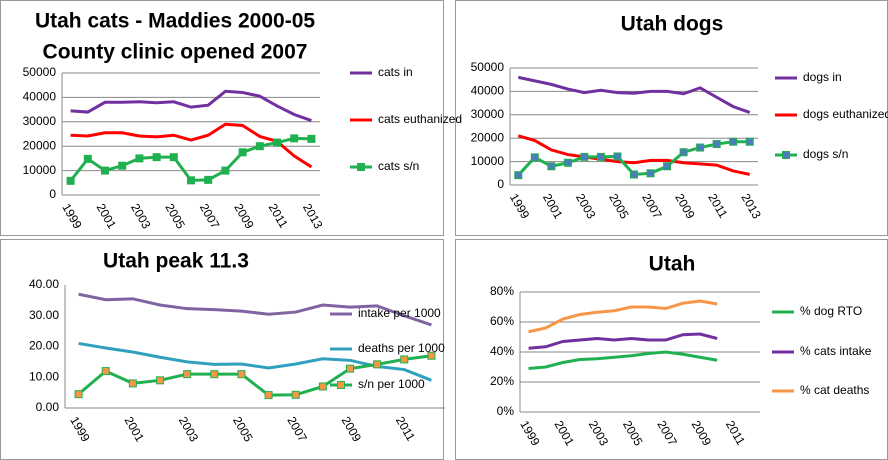 The height and width of the screenshot is (460, 888). I want to click on legend-label: % cat deaths, so click(834, 390).